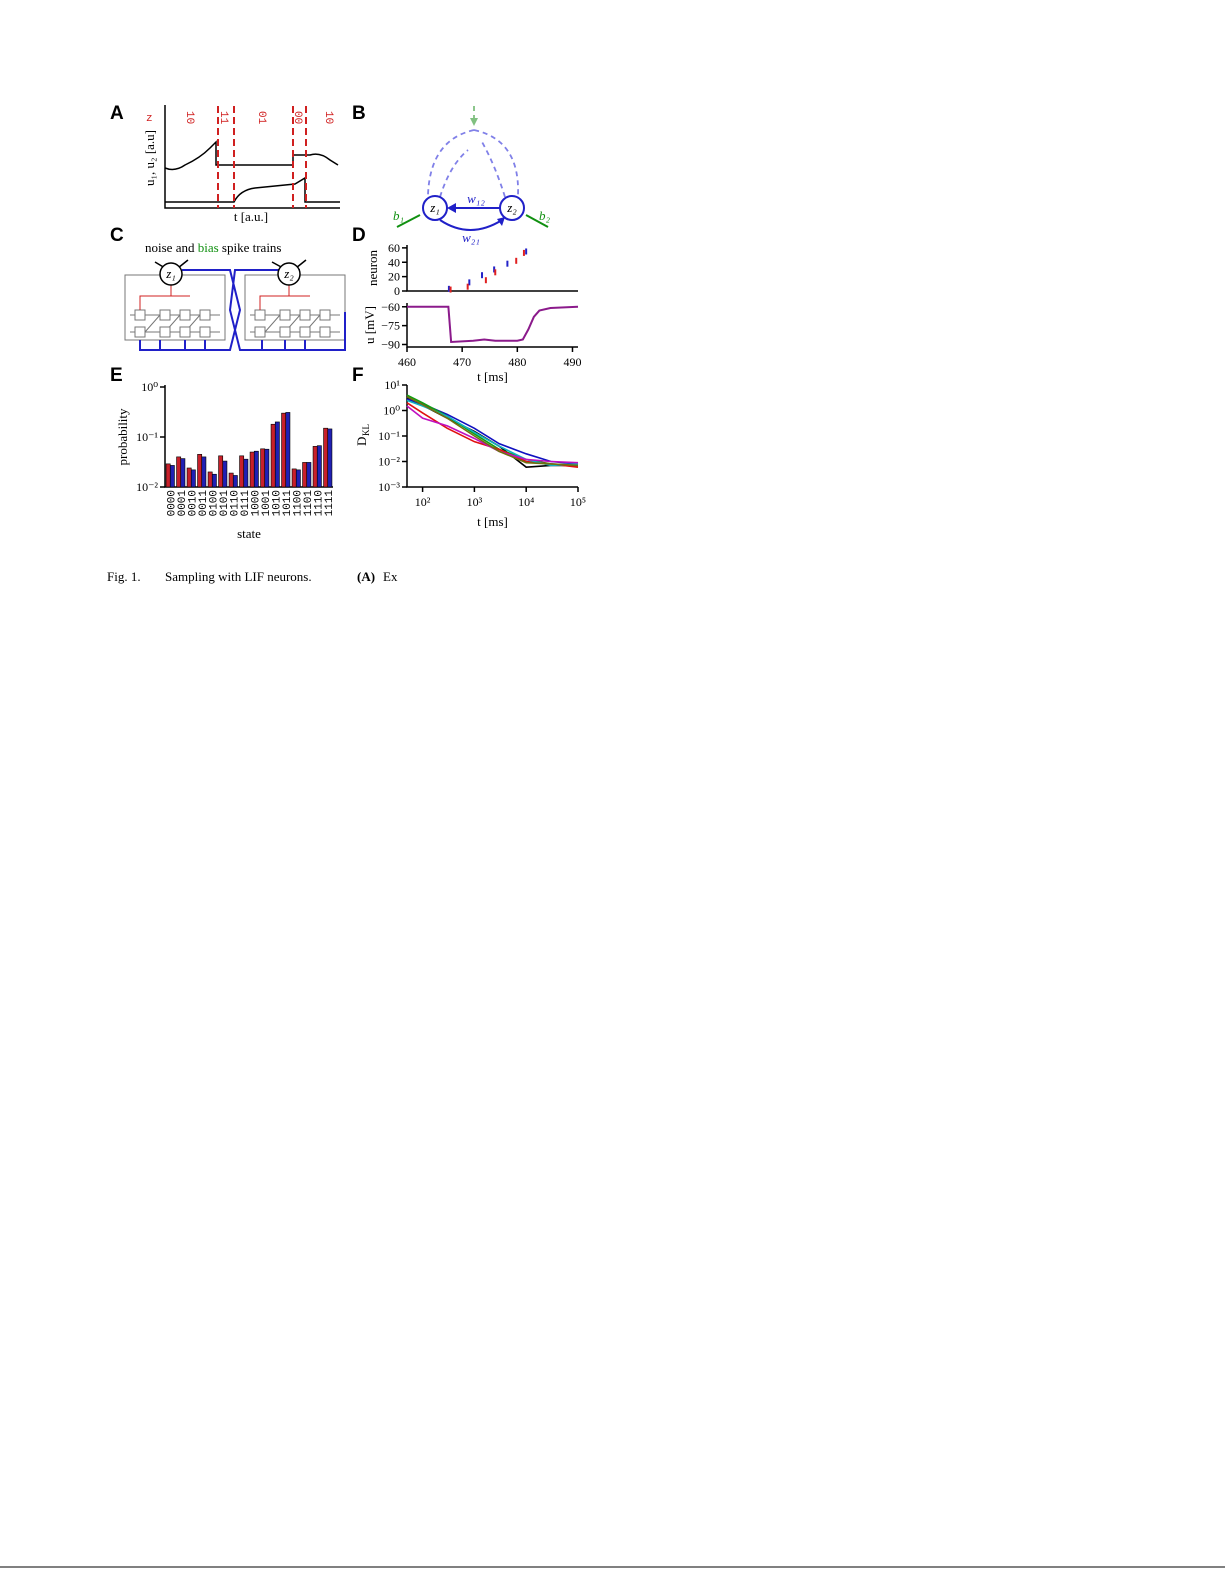 Image resolution: width=1225 pixels, height=1585 pixels. Describe the element at coordinates (252, 189) in the screenshot. I see `trace-u2` at that location.